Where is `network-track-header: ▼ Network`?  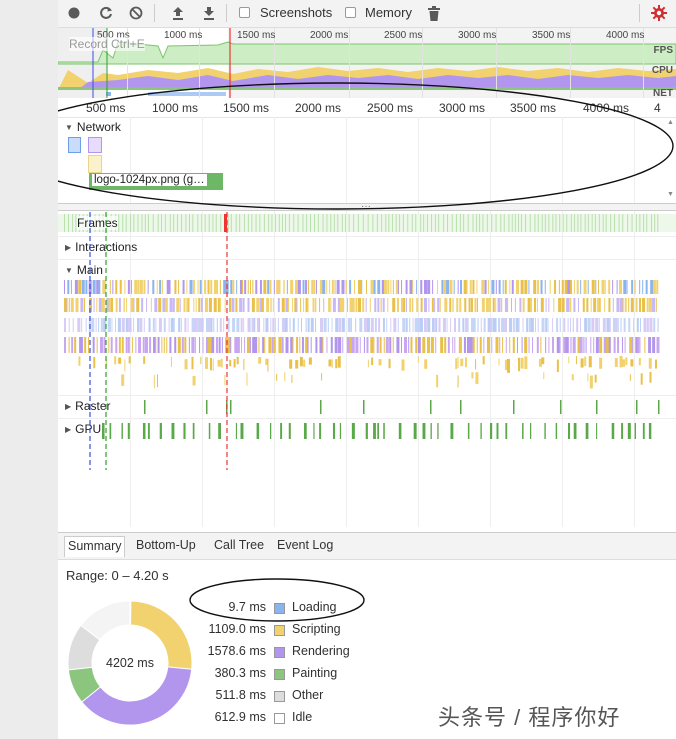
network-track-header: ▼ Network is located at coordinates (93, 127).